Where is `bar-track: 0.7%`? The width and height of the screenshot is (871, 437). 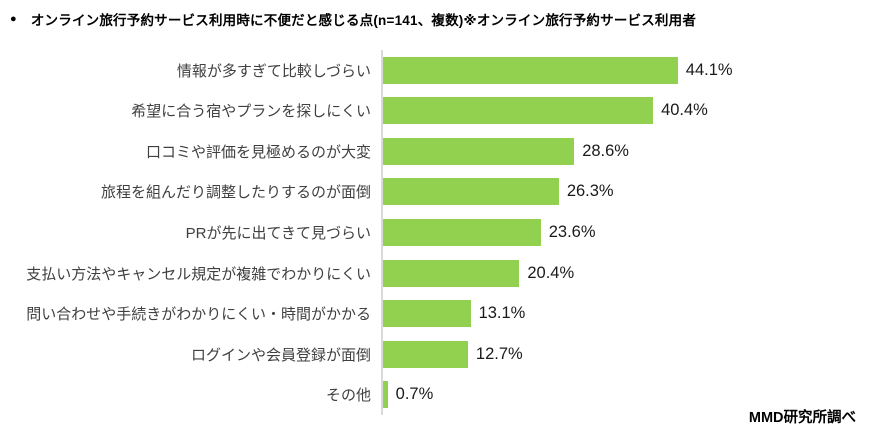 bar-track: 0.7% is located at coordinates (626, 395).